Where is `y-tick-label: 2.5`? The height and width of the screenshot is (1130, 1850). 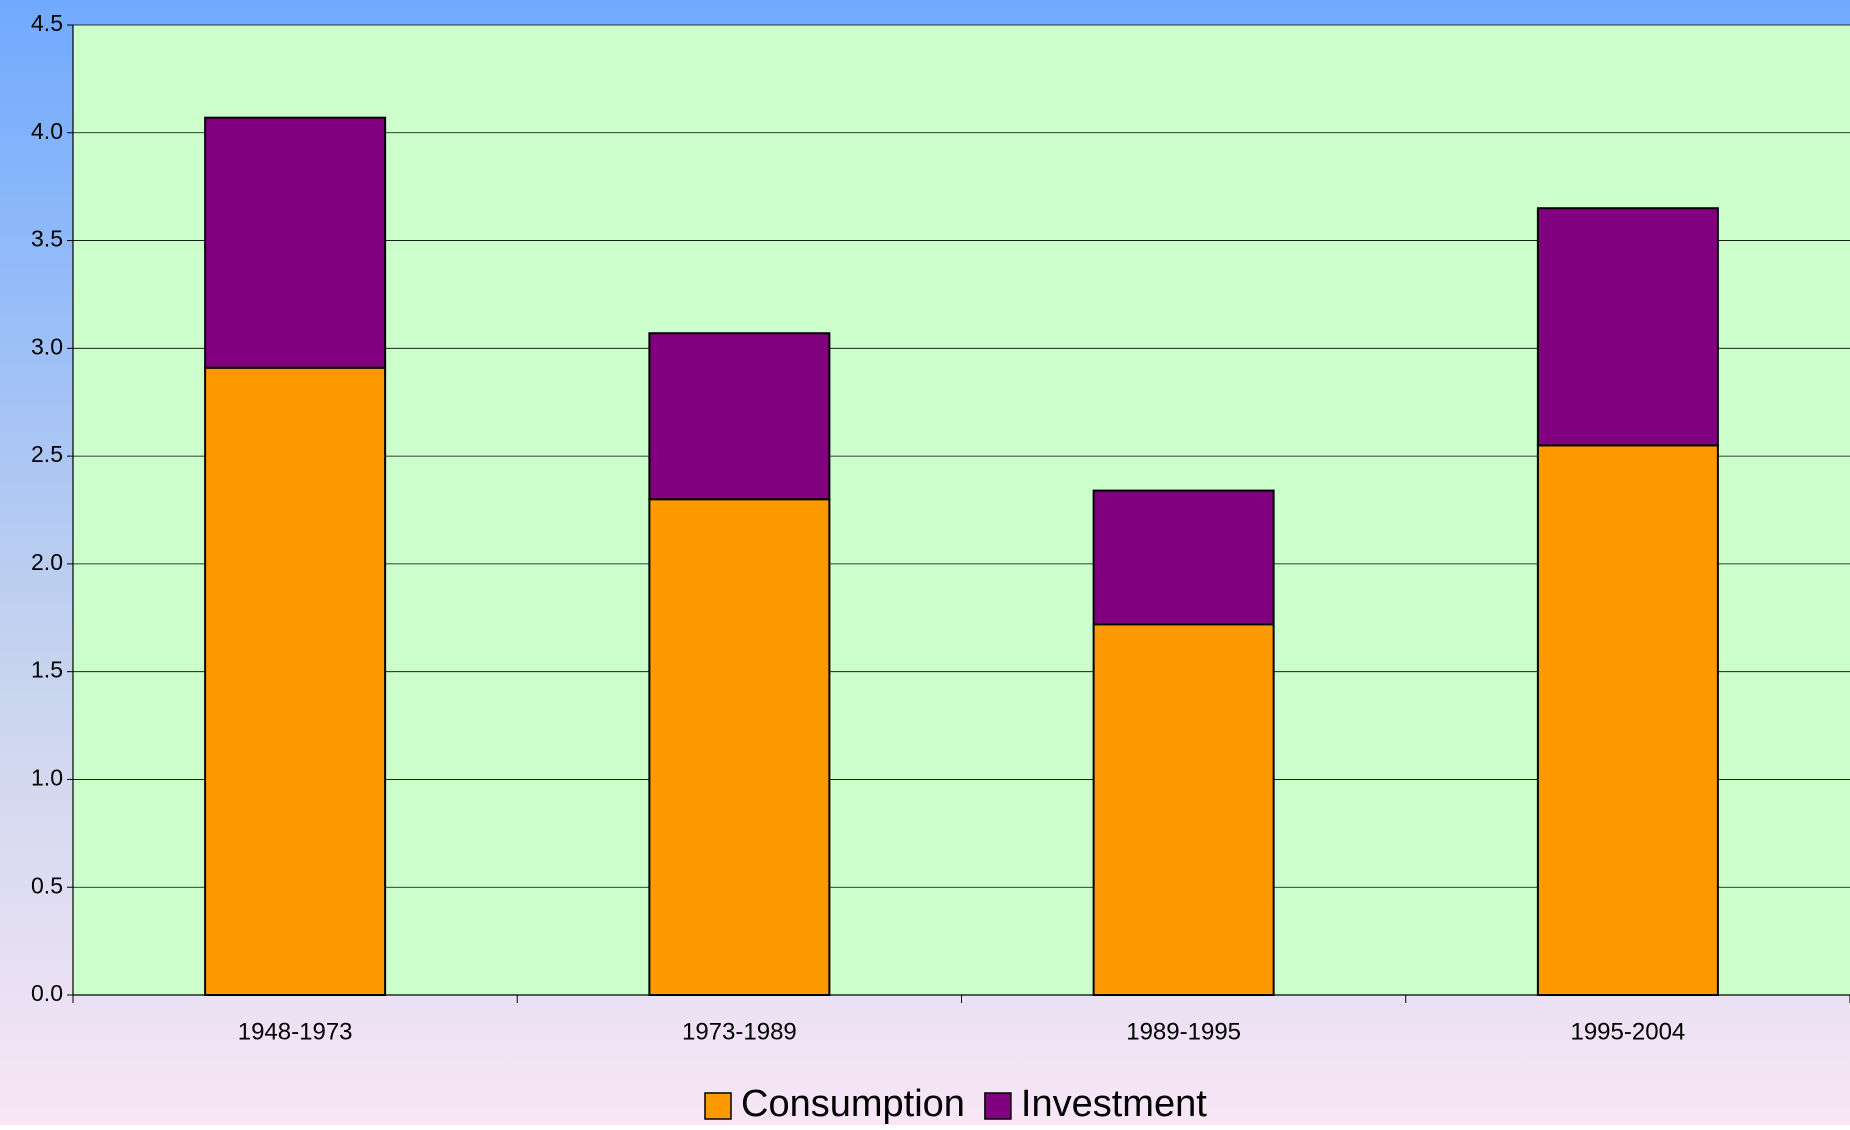
y-tick-label: 2.5 is located at coordinates (47, 454).